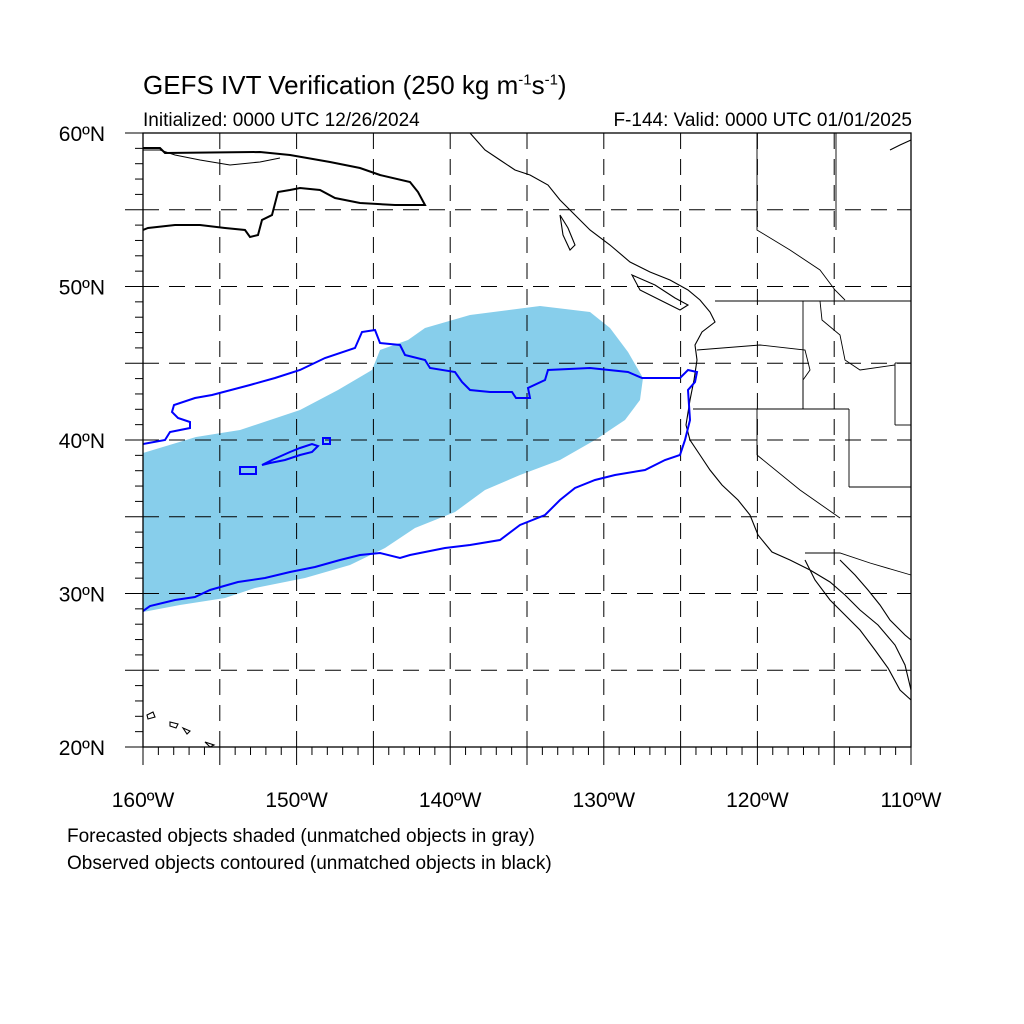 The width and height of the screenshot is (1024, 1024). Describe the element at coordinates (296, 800) in the screenshot. I see `lon-label: 150ºW` at that location.